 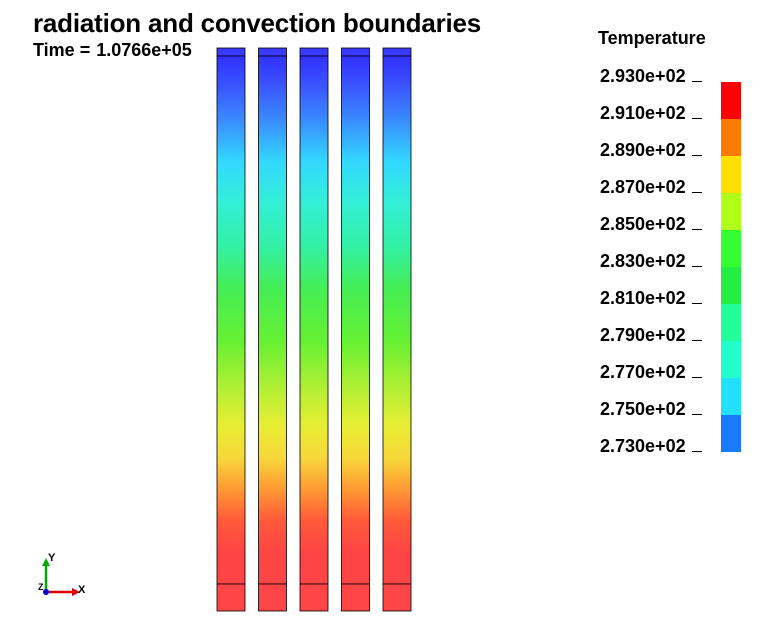 I want to click on legend-label-text: 2.910e+02, so click(x=643, y=113).